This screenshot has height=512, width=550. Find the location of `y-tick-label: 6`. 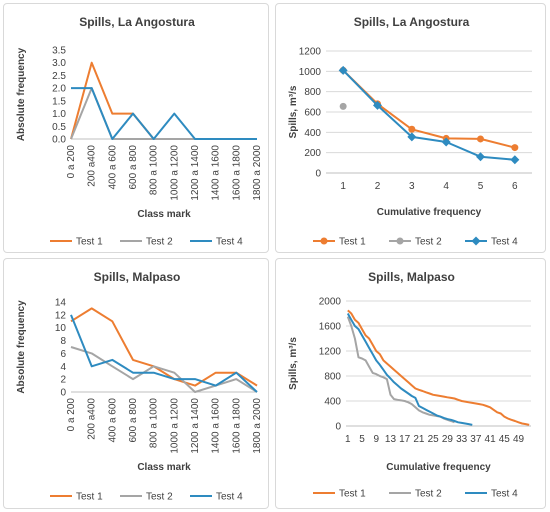

y-tick-label: 6 is located at coordinates (63, 354).